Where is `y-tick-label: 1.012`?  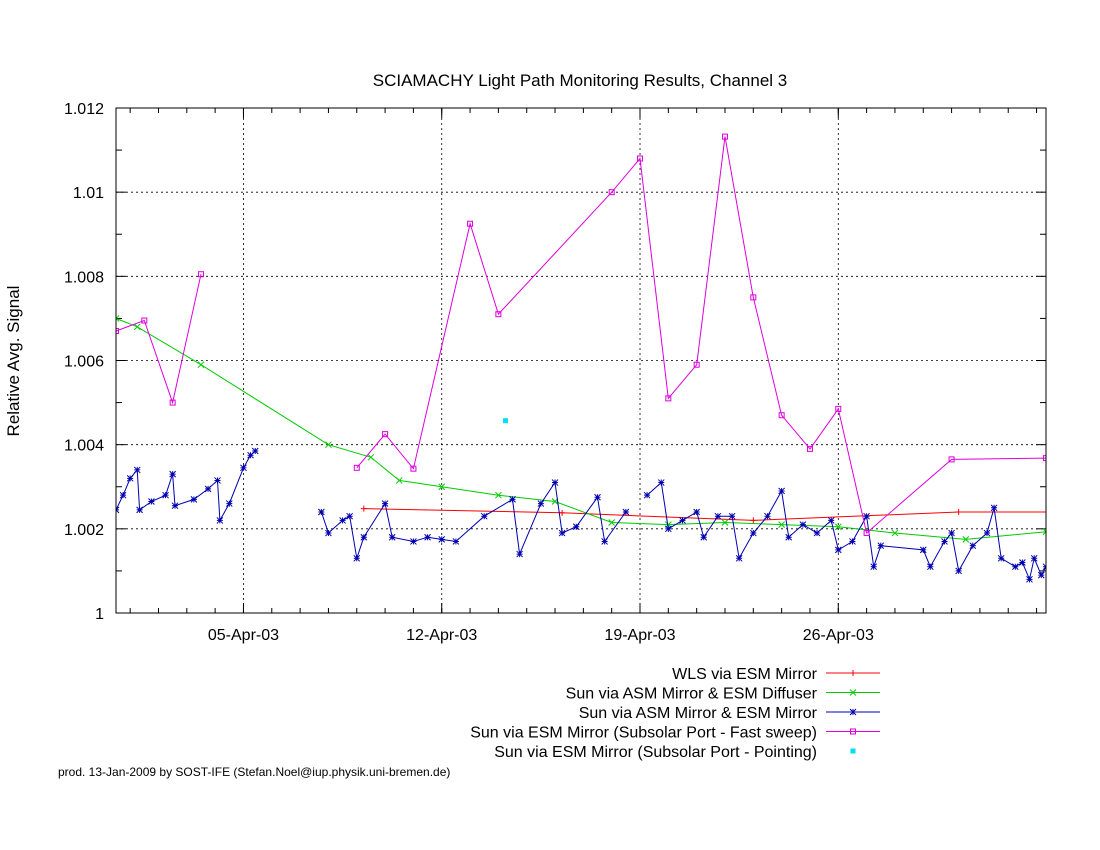
y-tick-label: 1.012 is located at coordinates (84, 109).